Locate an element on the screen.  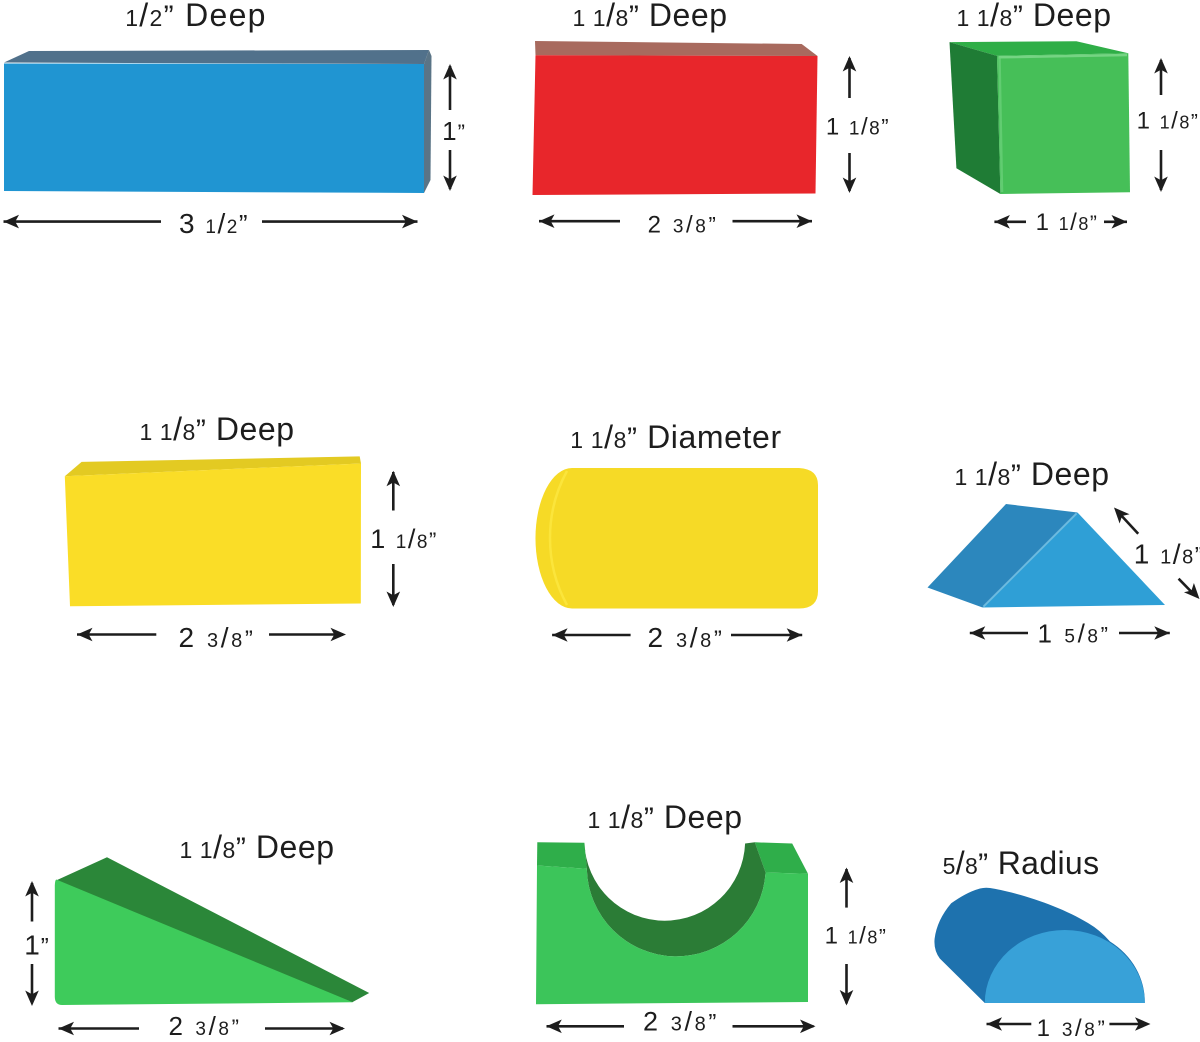
svg-text: 5/8” Radius is located at coordinates (1021, 863).